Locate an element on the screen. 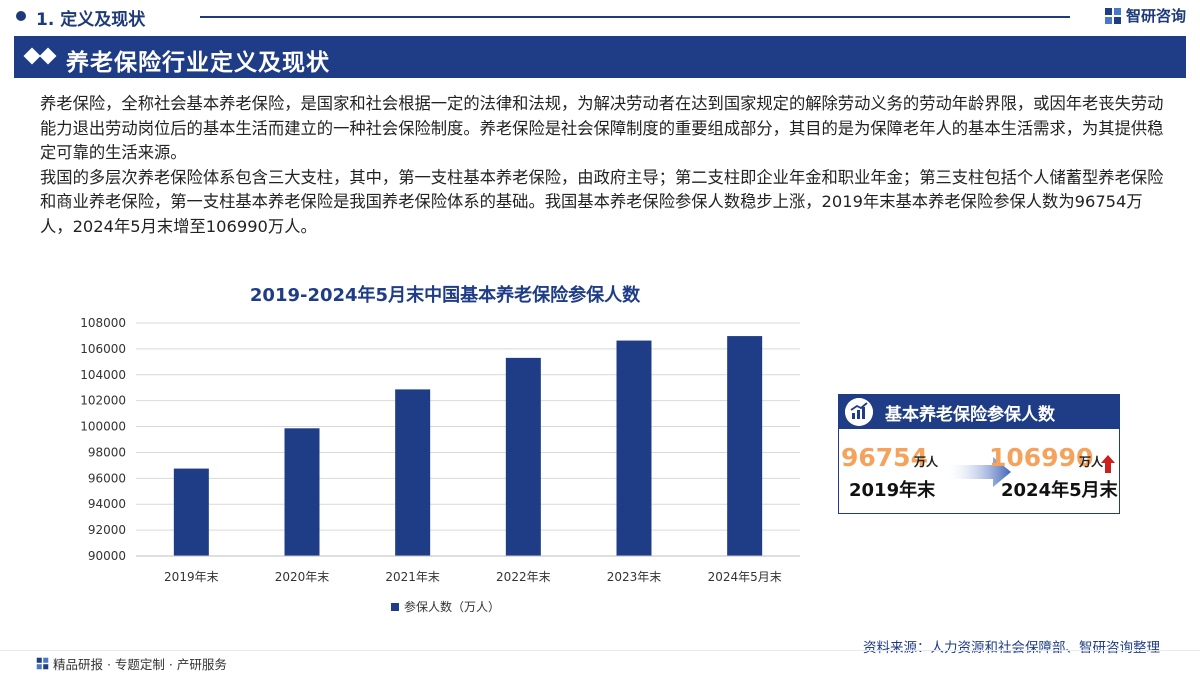 The height and width of the screenshot is (673, 1200). start-label: 2019年末 is located at coordinates (892, 490).